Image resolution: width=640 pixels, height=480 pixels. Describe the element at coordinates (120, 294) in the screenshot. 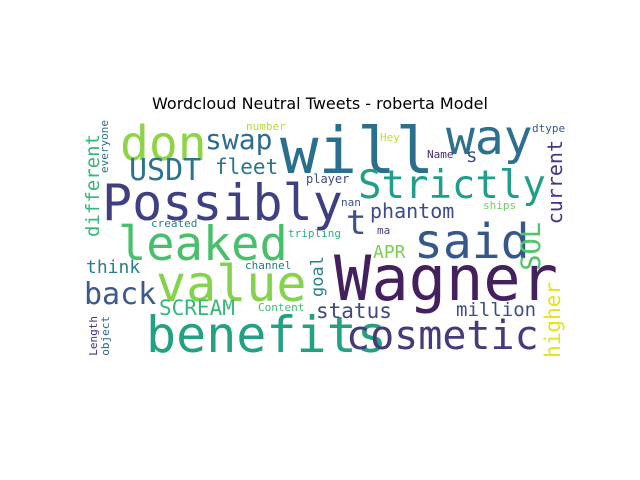

I see `word-back: back` at that location.